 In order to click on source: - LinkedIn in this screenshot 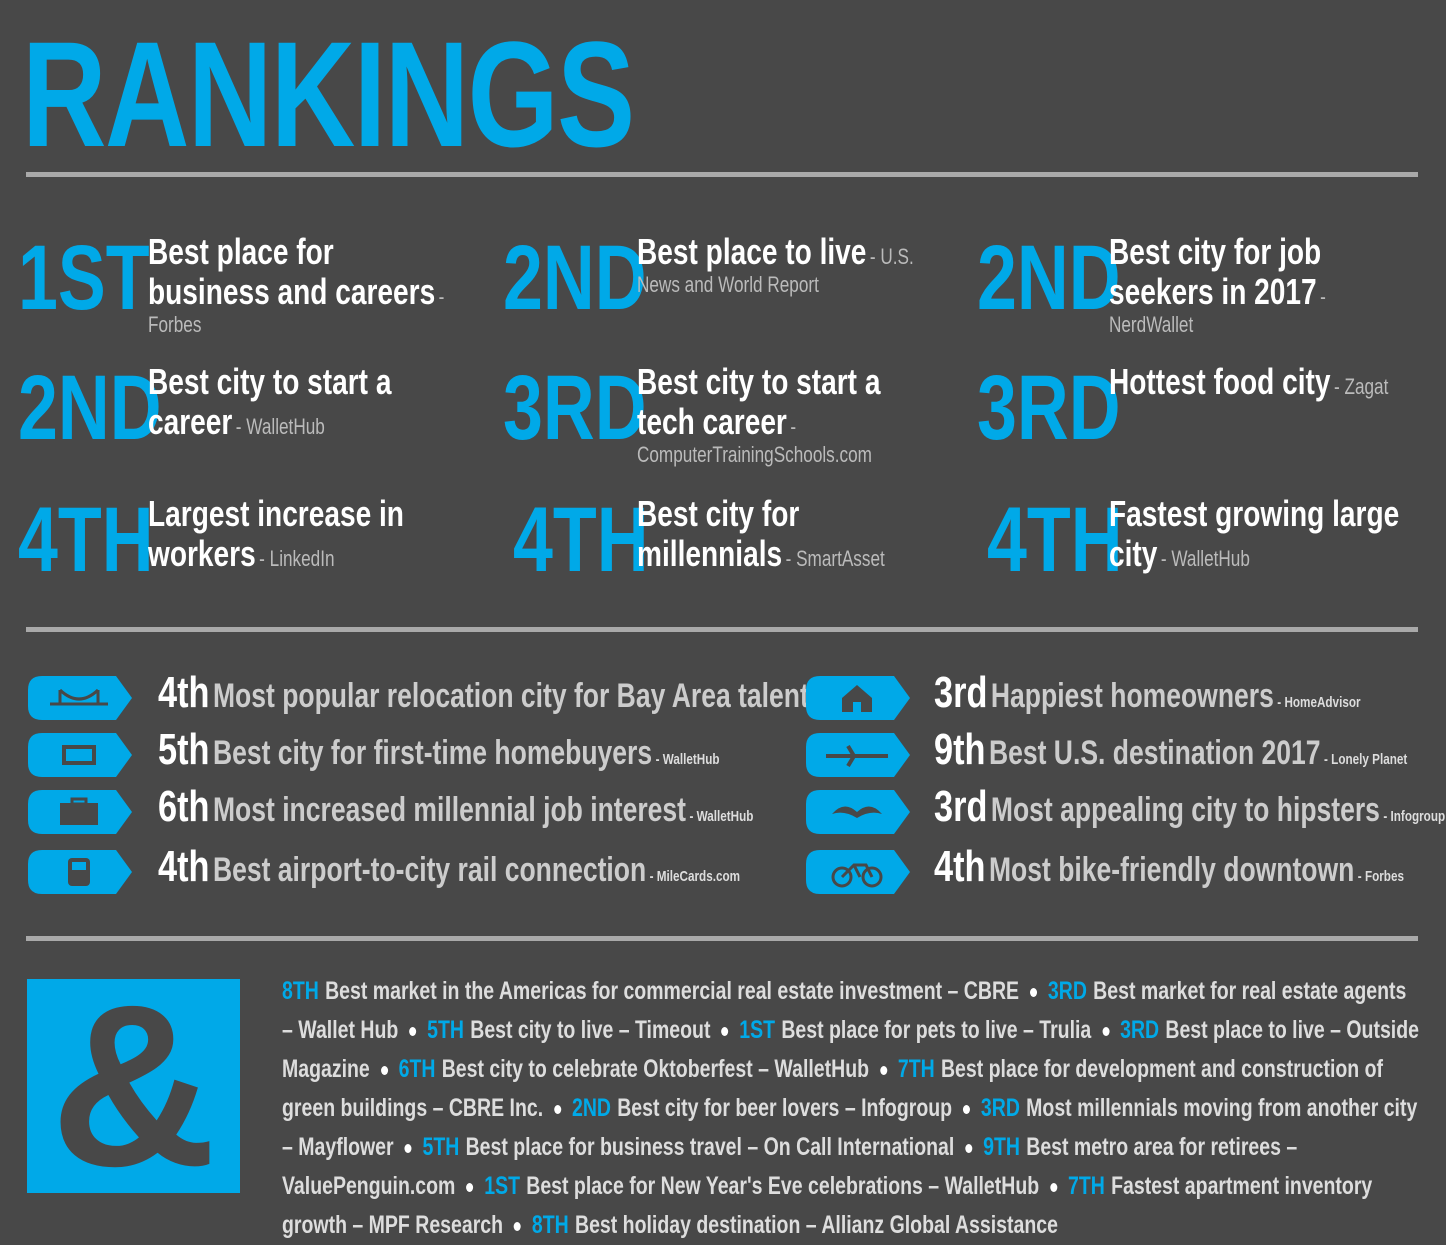, I will do `click(297, 558)`.